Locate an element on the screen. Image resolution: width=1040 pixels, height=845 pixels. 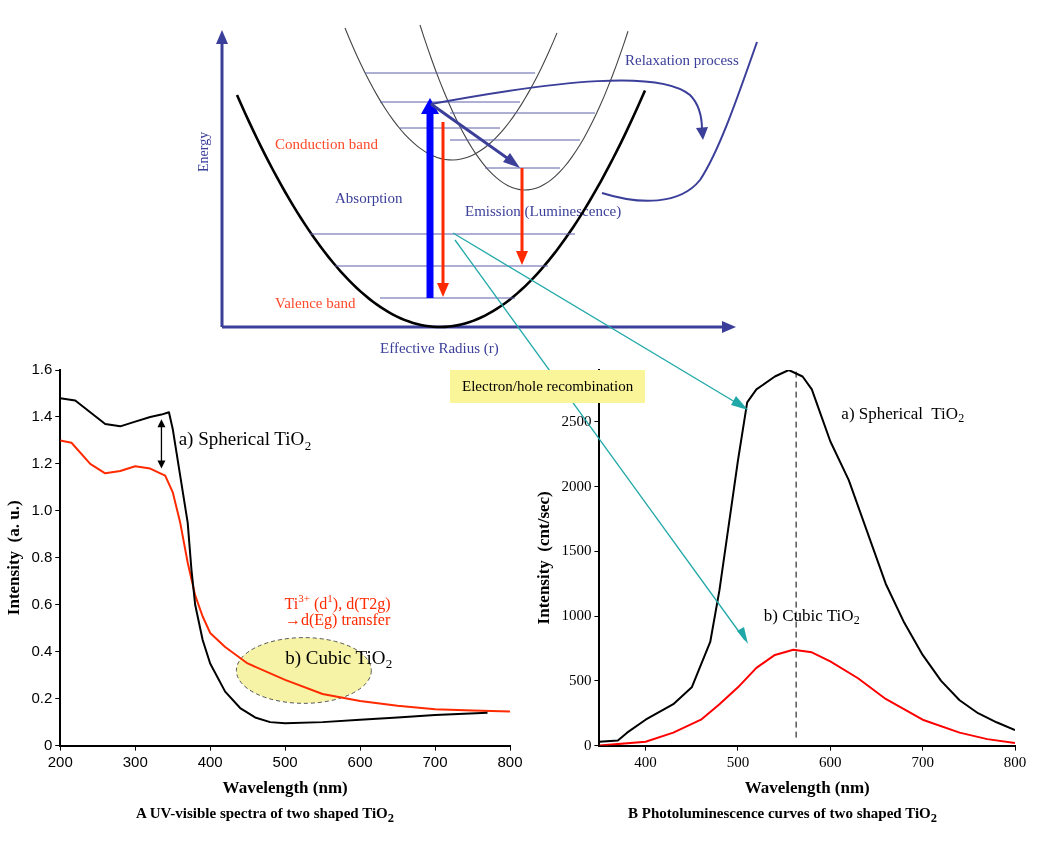
y-tick-label: 1000 is located at coordinates (576, 615).